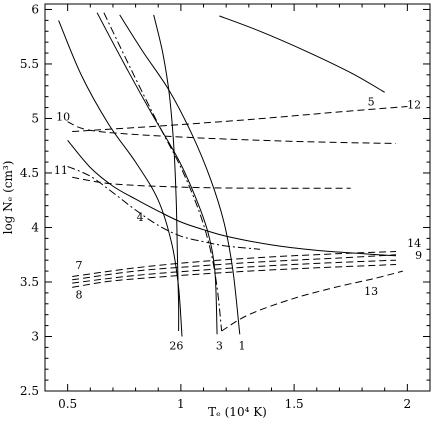 Image resolution: width=436 pixels, height=423 pixels. I want to click on x-axis-label: Tₑ (10⁴ K), so click(237, 412).